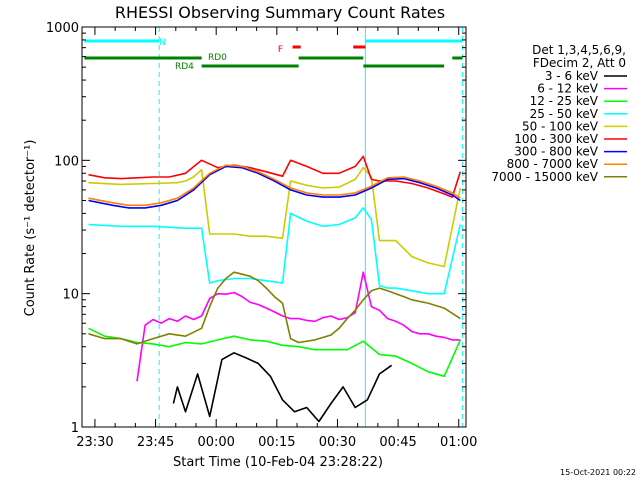 The image size is (640, 480). I want to click on y-tick-label: 1000, so click(62, 28).